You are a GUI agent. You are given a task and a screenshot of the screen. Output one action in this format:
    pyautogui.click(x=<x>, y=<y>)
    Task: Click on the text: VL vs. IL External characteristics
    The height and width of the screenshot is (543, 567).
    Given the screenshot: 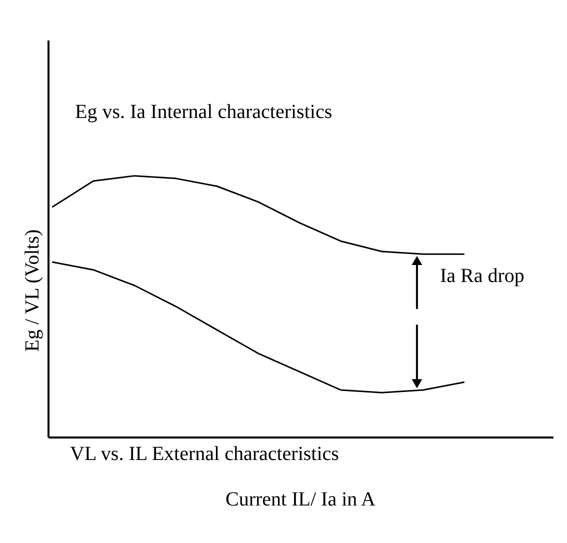 What is the action you would take?
    pyautogui.click(x=205, y=454)
    